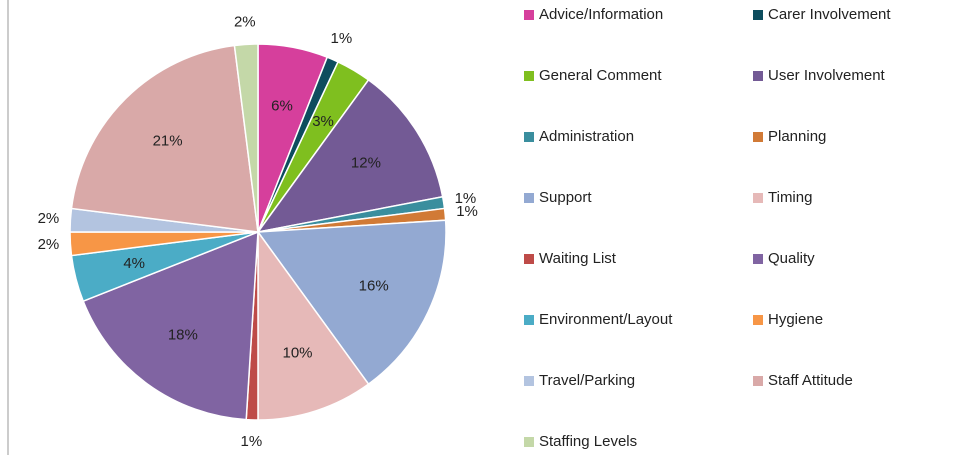 This screenshot has width=963, height=455. Describe the element at coordinates (134, 263) in the screenshot. I see `data-label: 4%` at that location.